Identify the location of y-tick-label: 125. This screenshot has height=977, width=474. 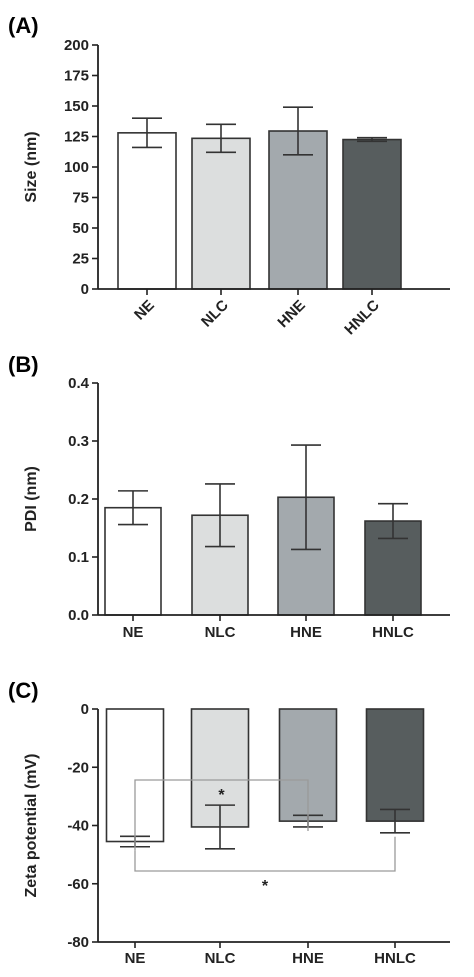
(76, 137).